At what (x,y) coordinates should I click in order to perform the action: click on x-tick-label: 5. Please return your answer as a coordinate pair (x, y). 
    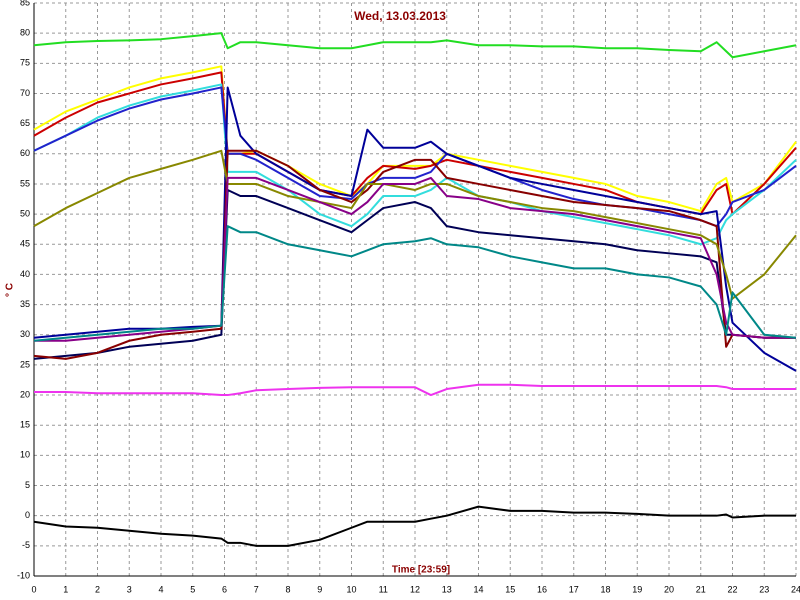
    Looking at the image, I should click on (192, 589).